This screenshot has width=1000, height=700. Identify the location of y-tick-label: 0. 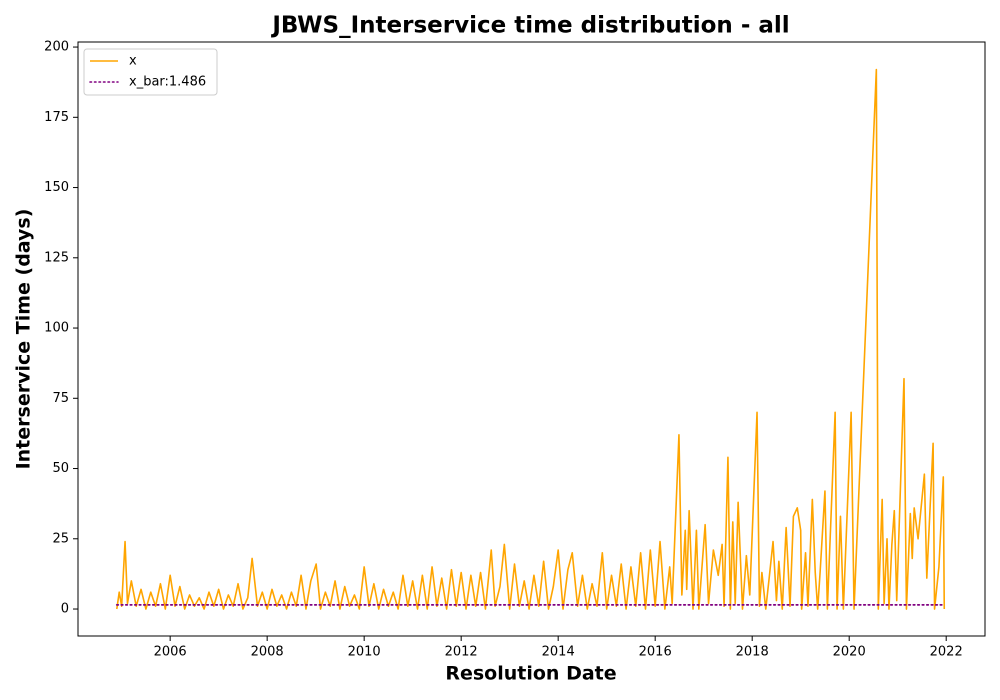
(65, 609).